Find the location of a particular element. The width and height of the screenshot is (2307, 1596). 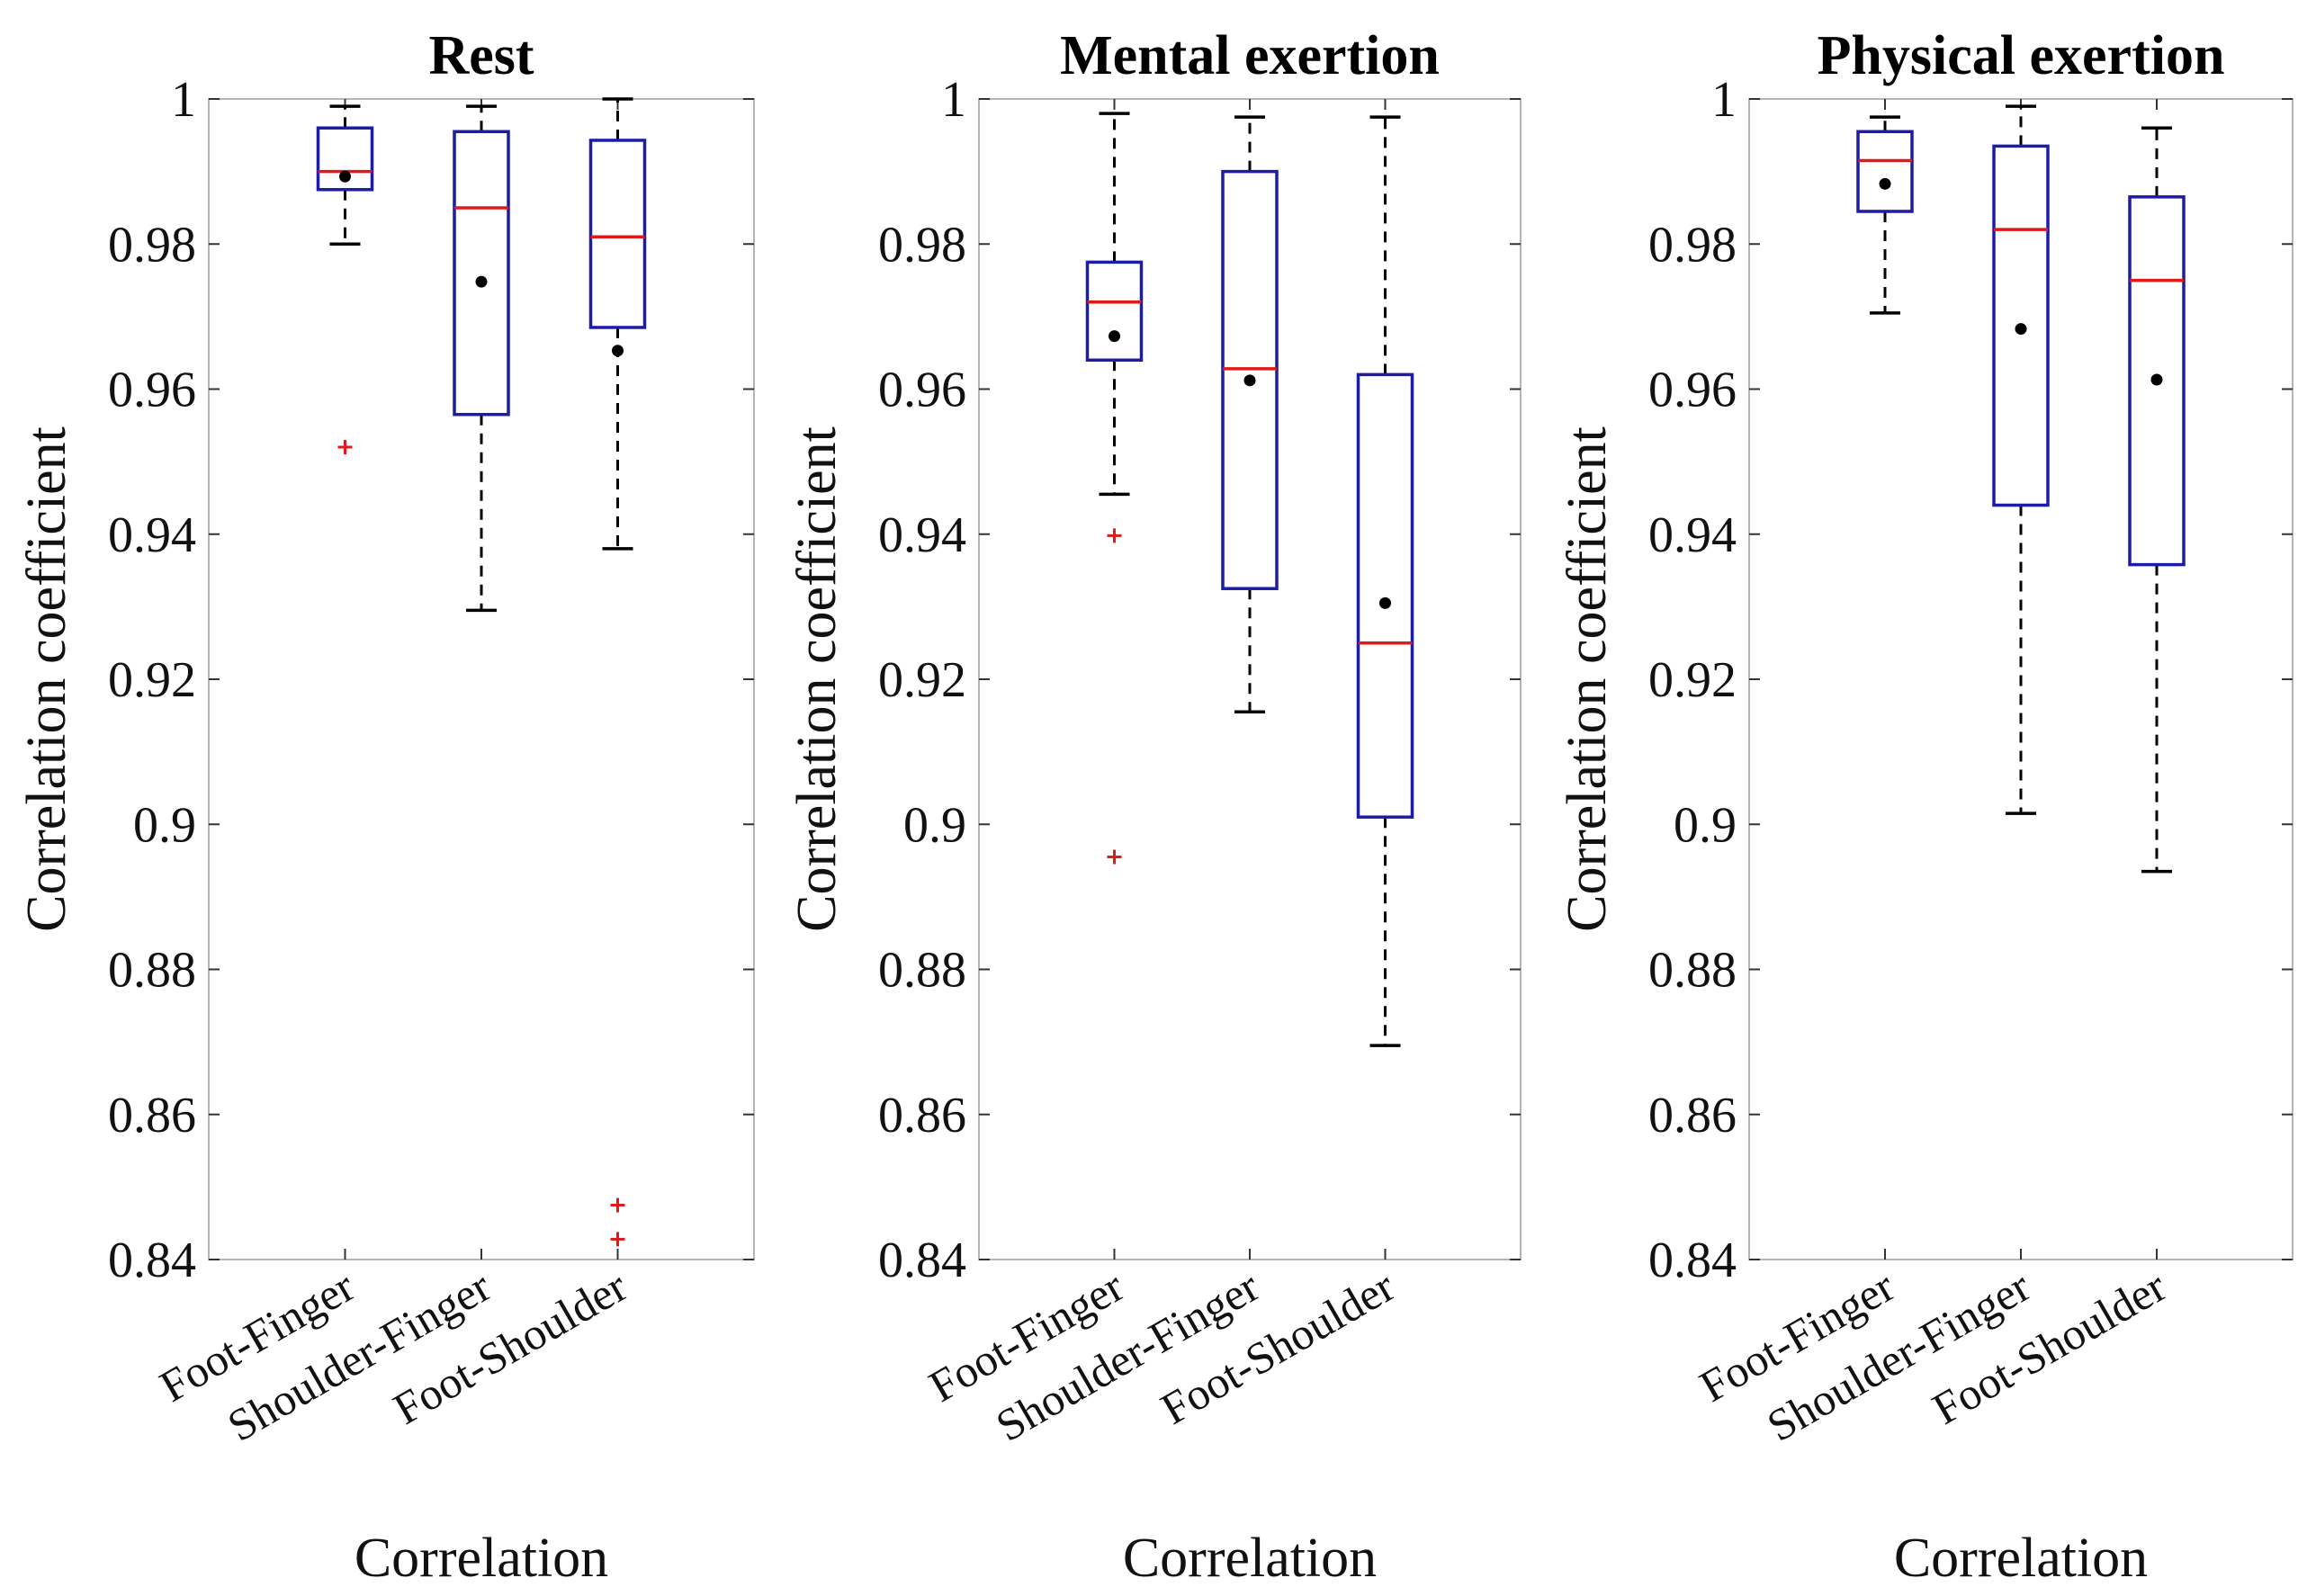

panel-title: Rest is located at coordinates (481, 55).